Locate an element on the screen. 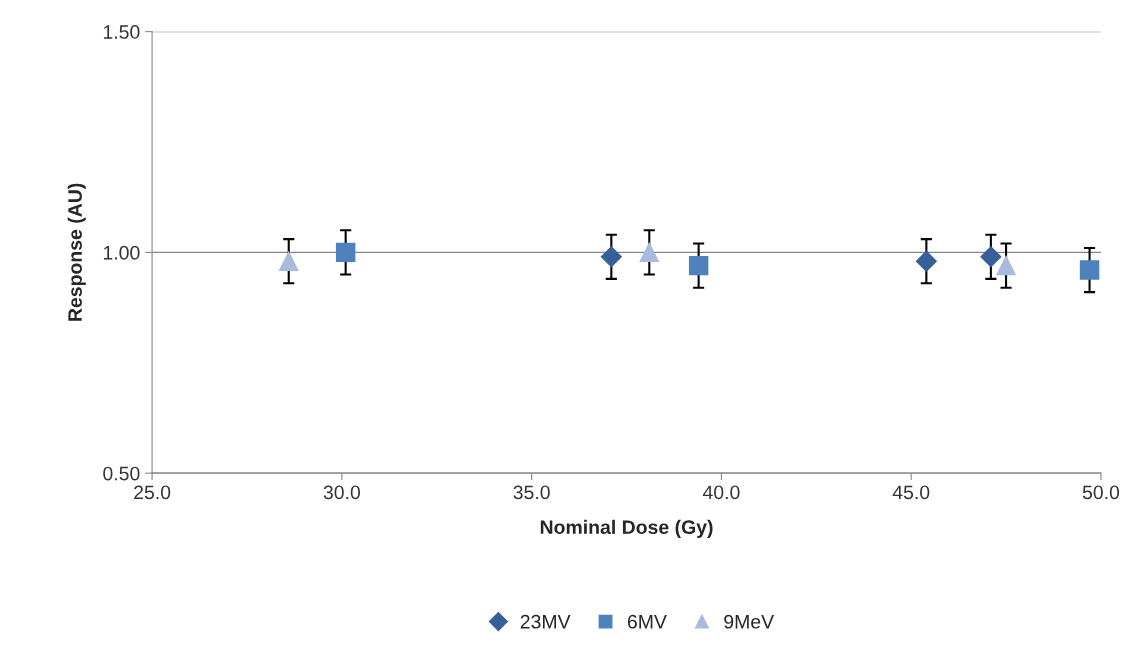 The image size is (1135, 659). legend-label: 9MeV is located at coordinates (749, 621).